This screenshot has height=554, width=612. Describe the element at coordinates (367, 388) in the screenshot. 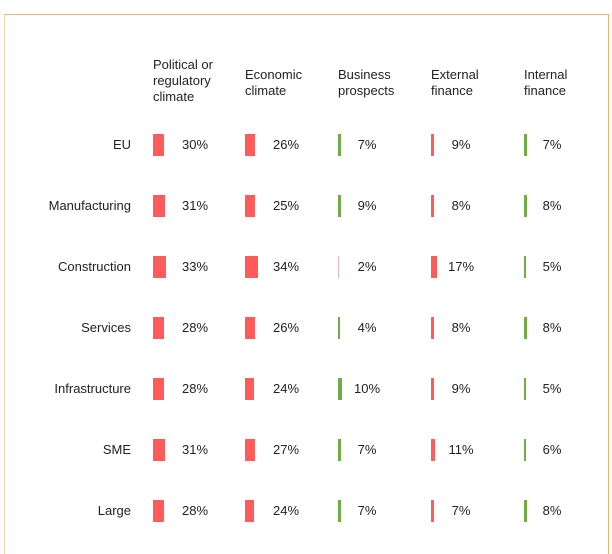

I see `value-label: 10%` at that location.